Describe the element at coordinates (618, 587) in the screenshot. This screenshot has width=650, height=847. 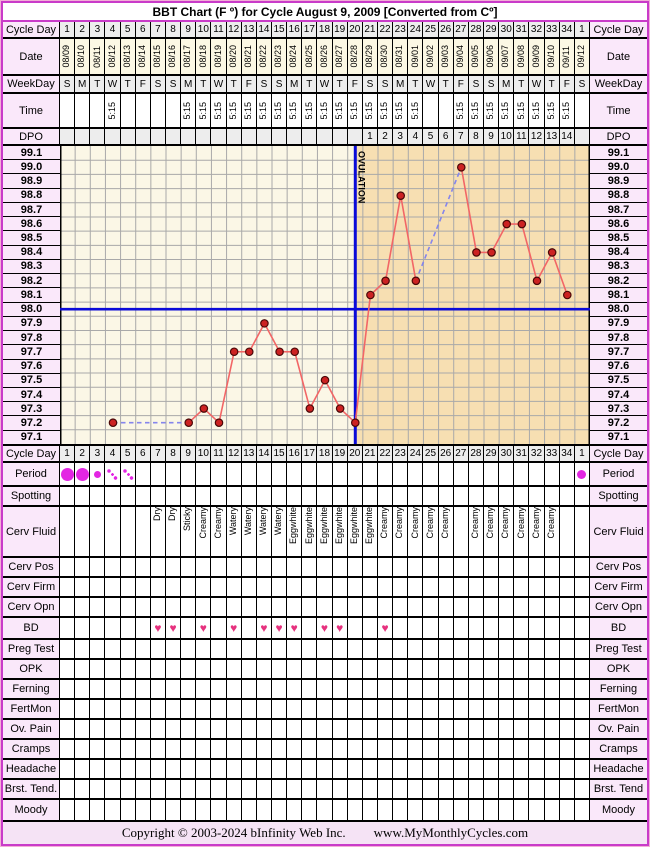
I see `row-label-right: Cerv Firm` at that location.